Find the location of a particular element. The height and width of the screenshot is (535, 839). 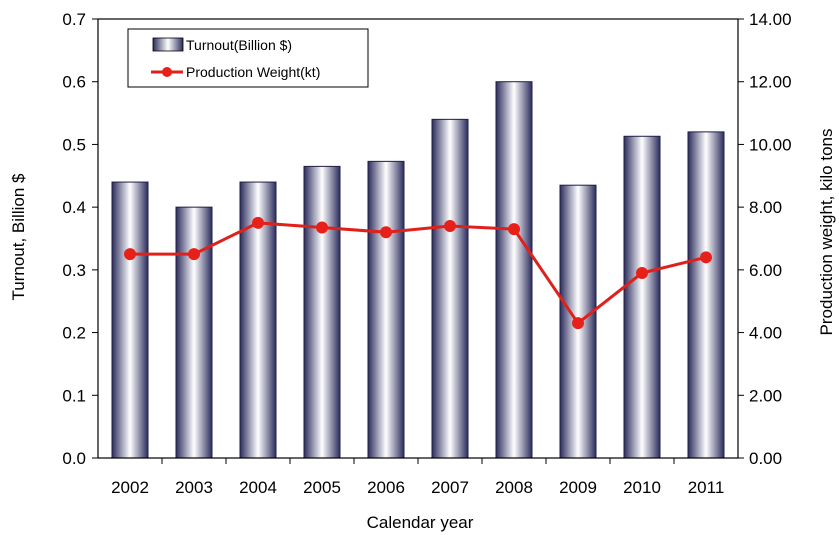

x-tick-label: 2008 is located at coordinates (514, 487).